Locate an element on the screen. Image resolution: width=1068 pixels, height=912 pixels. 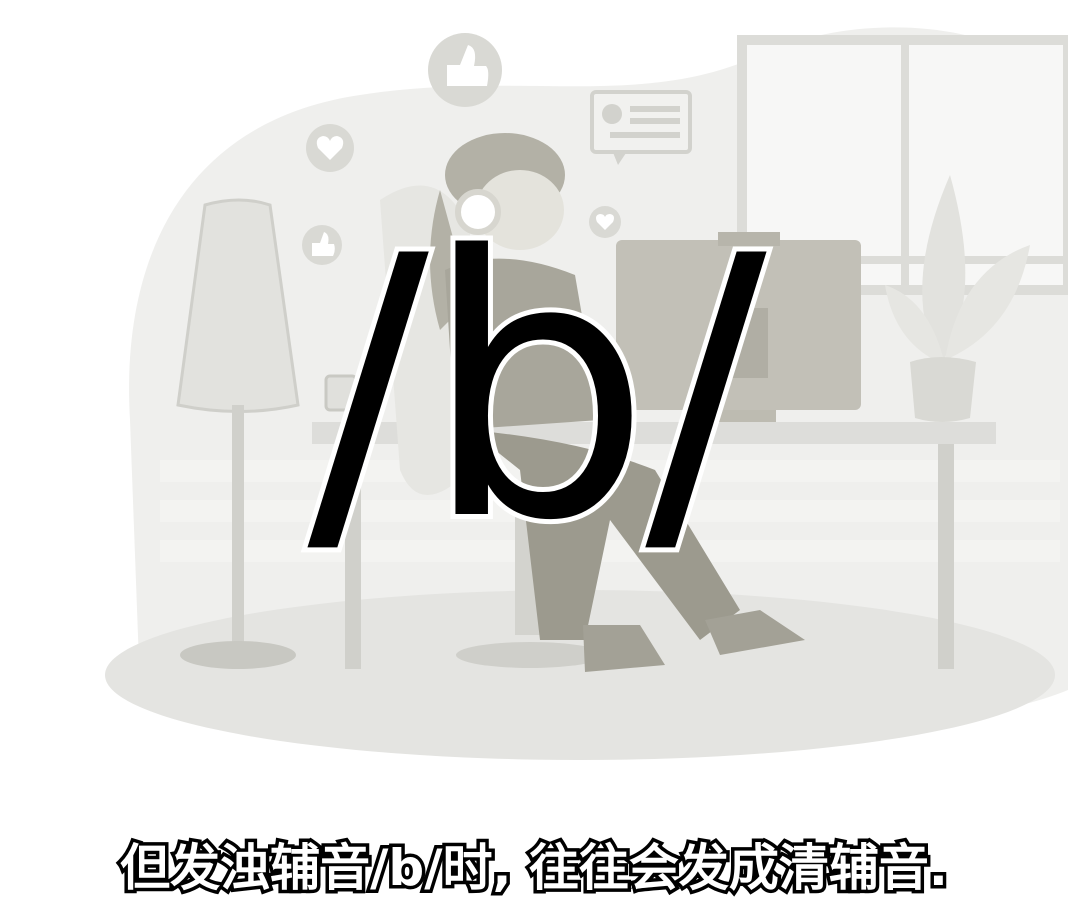
headphones-icon is located at coordinates (478, 212).